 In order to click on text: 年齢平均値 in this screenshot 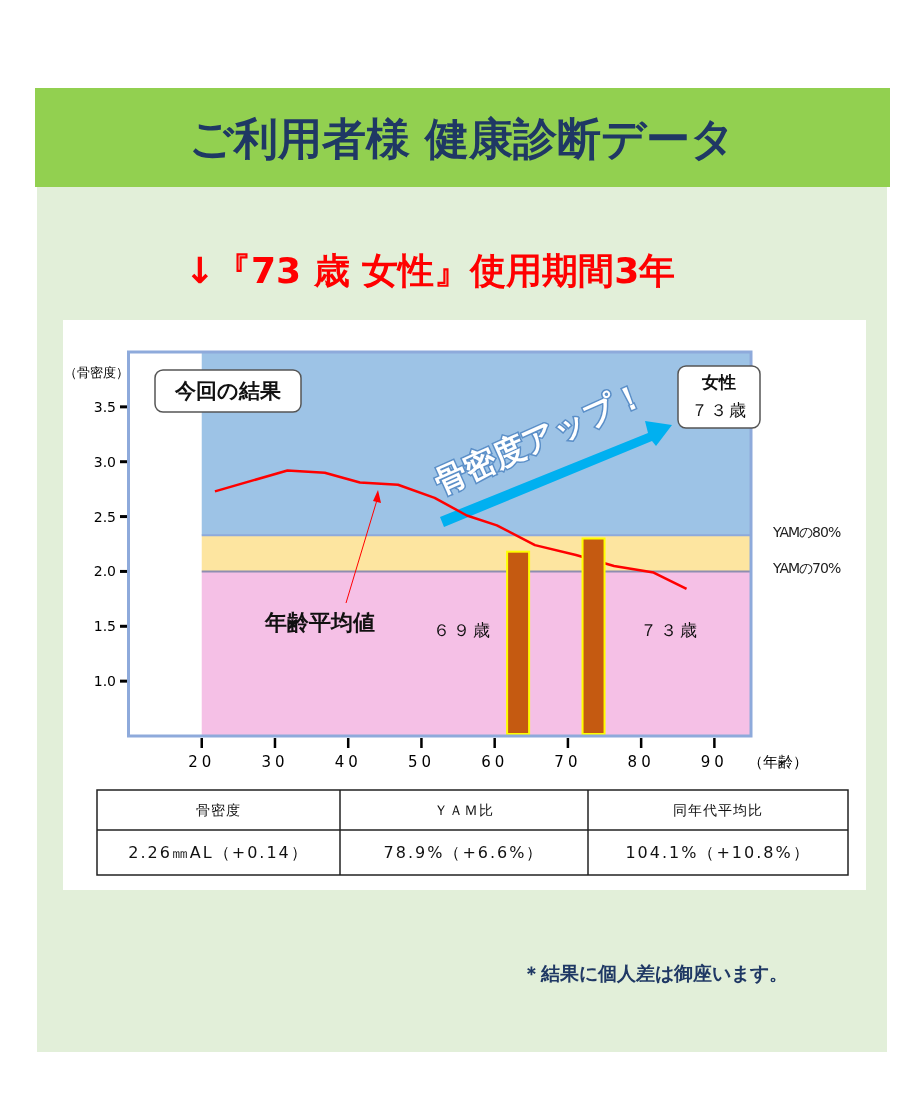, I will do `click(319, 622)`.